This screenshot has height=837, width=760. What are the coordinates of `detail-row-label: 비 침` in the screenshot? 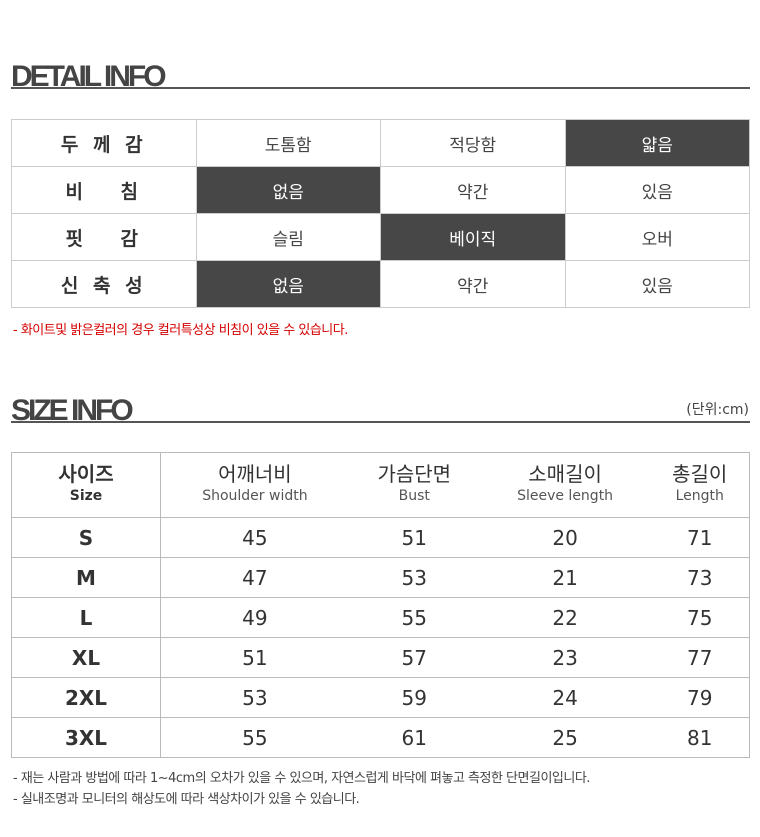 It's located at (104, 190).